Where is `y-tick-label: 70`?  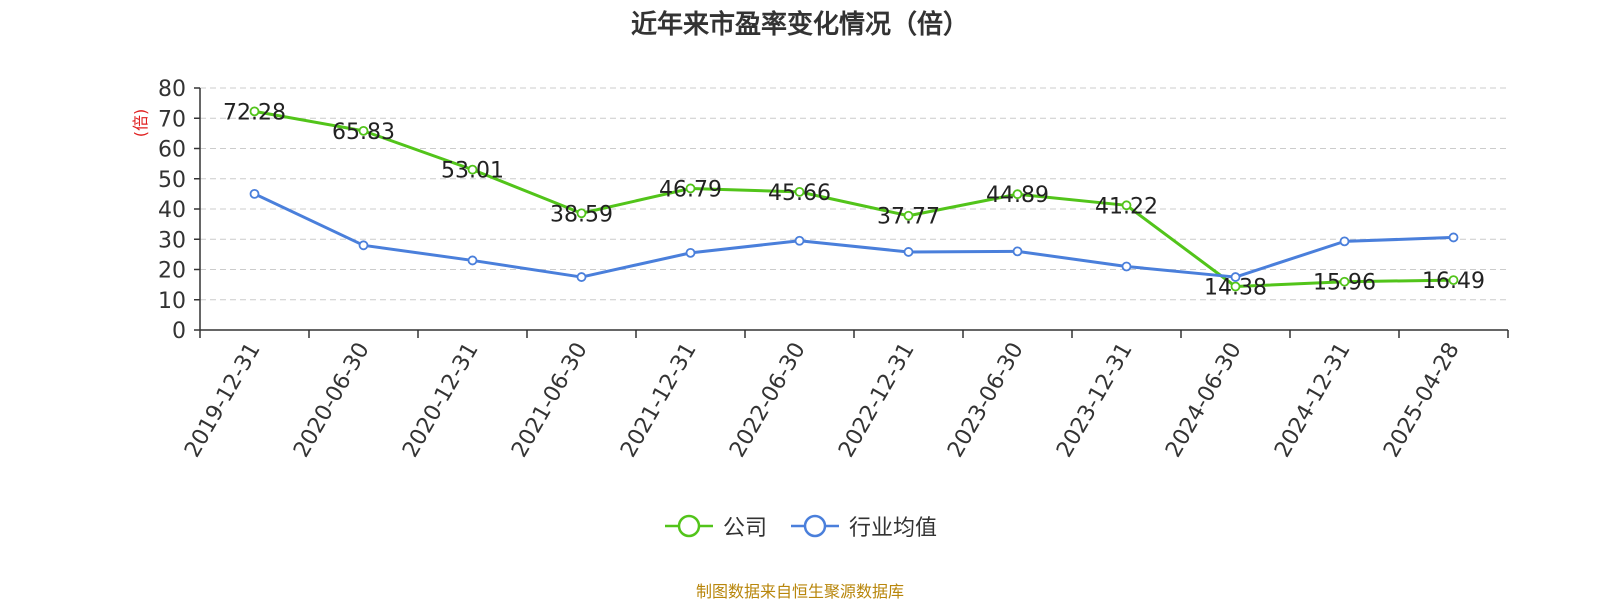
y-tick-label: 70 is located at coordinates (172, 119).